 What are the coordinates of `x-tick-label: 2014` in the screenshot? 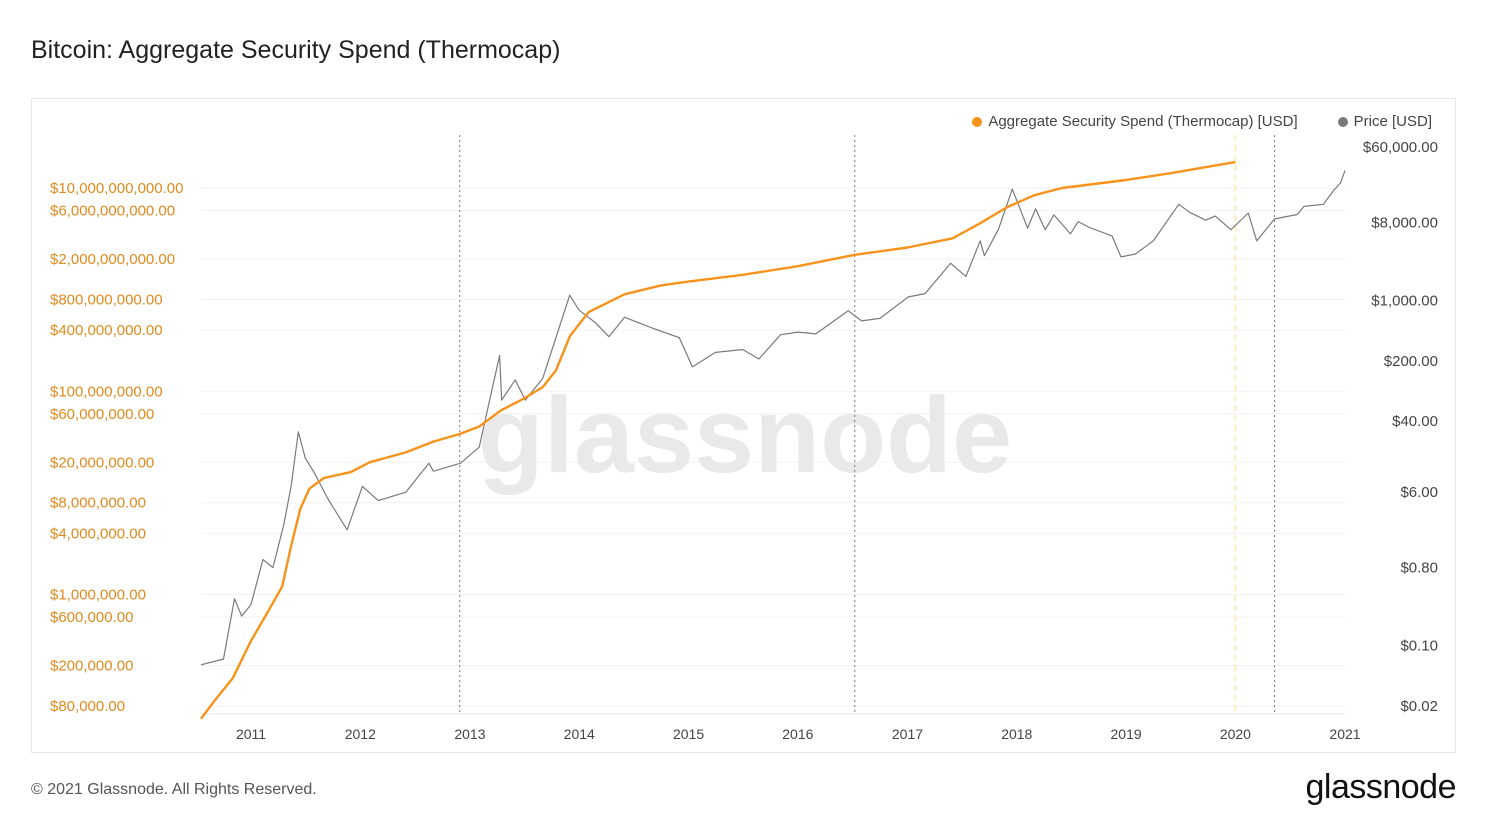 It's located at (579, 734).